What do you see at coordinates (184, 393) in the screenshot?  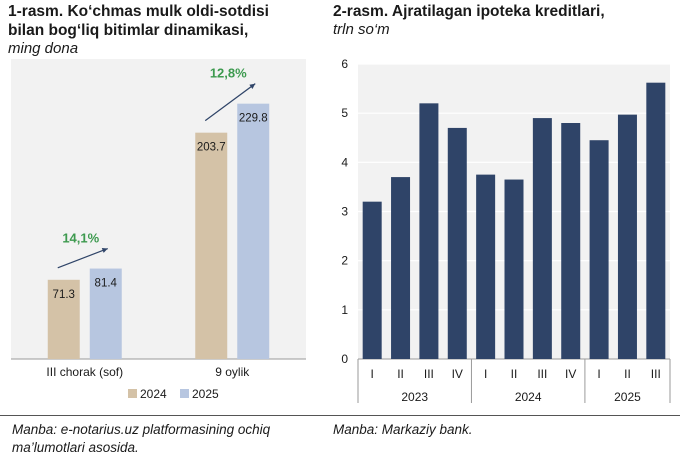 I see `legend-swatch-2025` at bounding box center [184, 393].